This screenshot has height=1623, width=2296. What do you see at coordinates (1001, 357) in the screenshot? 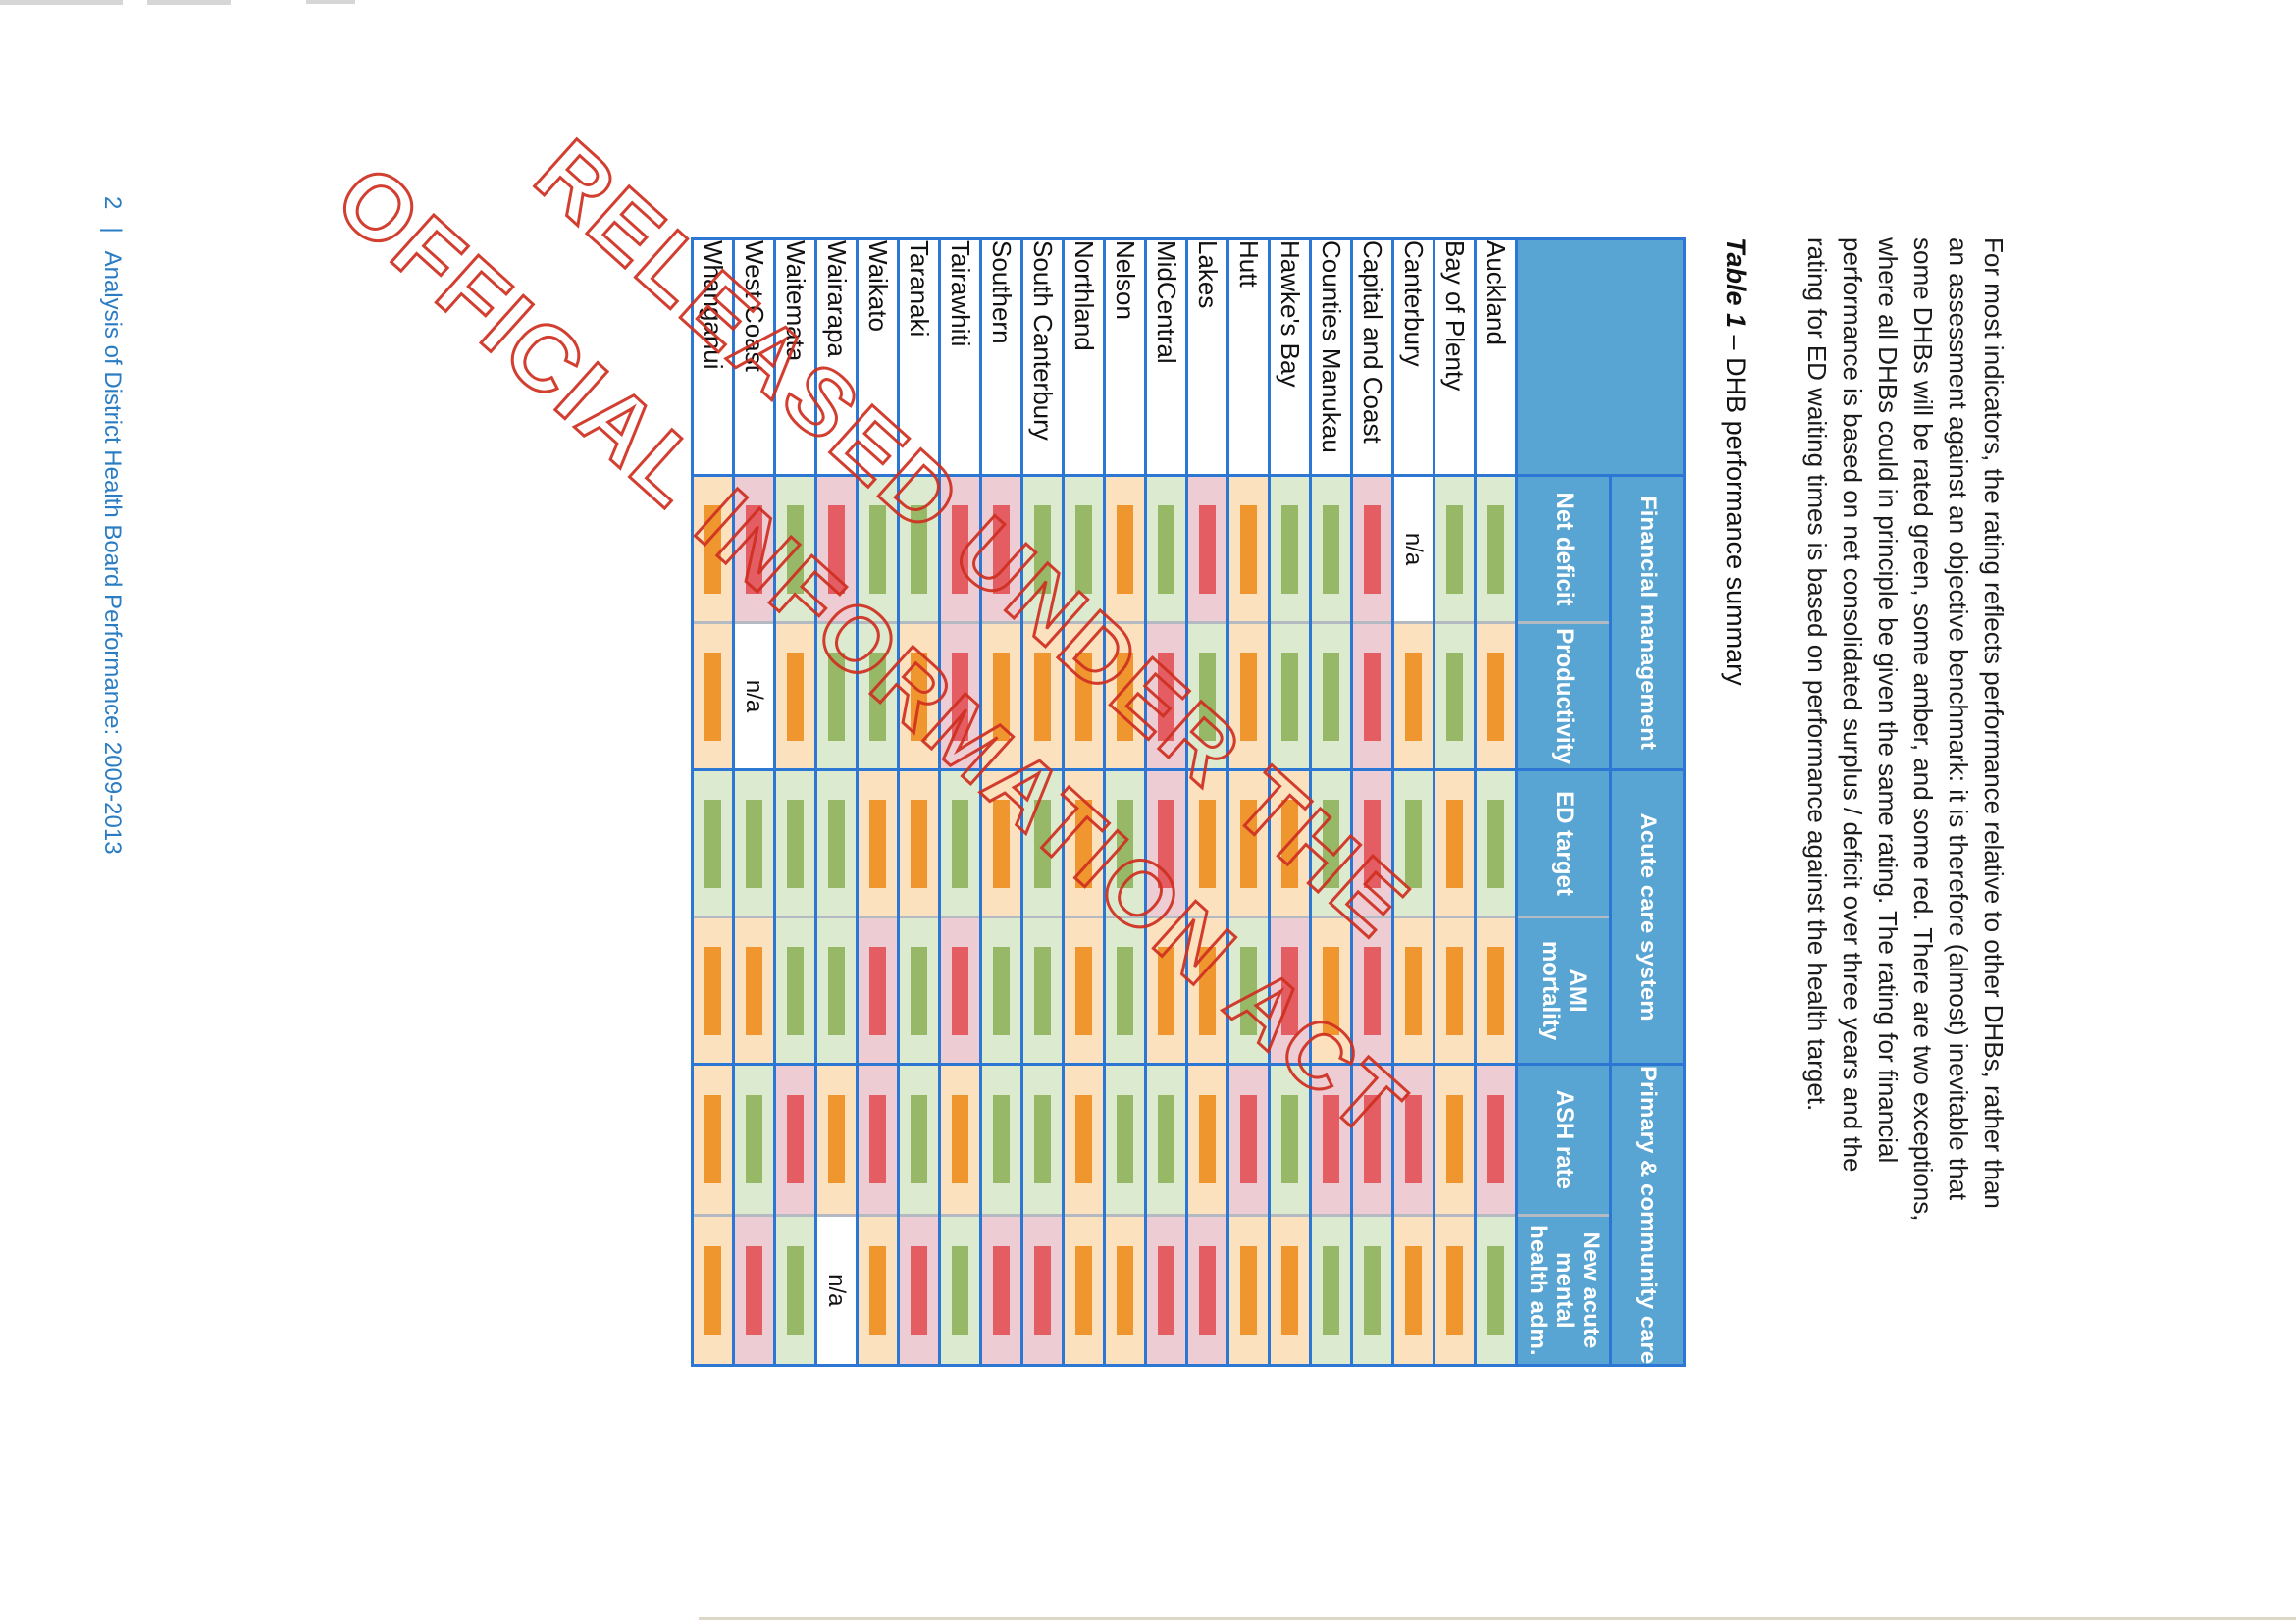
I see `dhb-name-cell: Southern` at bounding box center [1001, 357].